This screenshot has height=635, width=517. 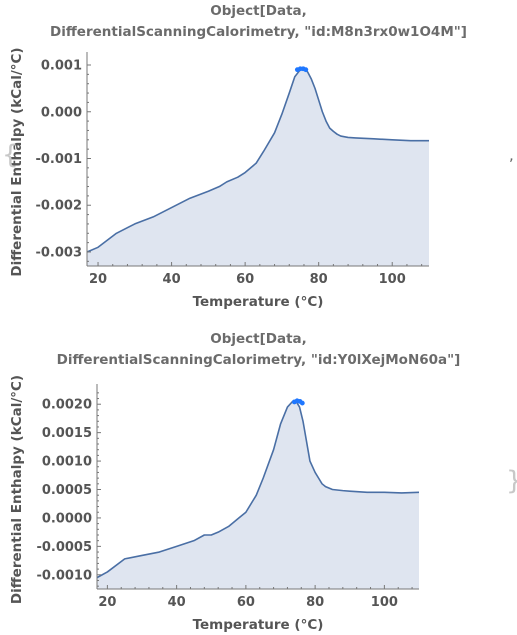 I want to click on chart1-y-tick-label: 0.000, so click(x=61, y=112).